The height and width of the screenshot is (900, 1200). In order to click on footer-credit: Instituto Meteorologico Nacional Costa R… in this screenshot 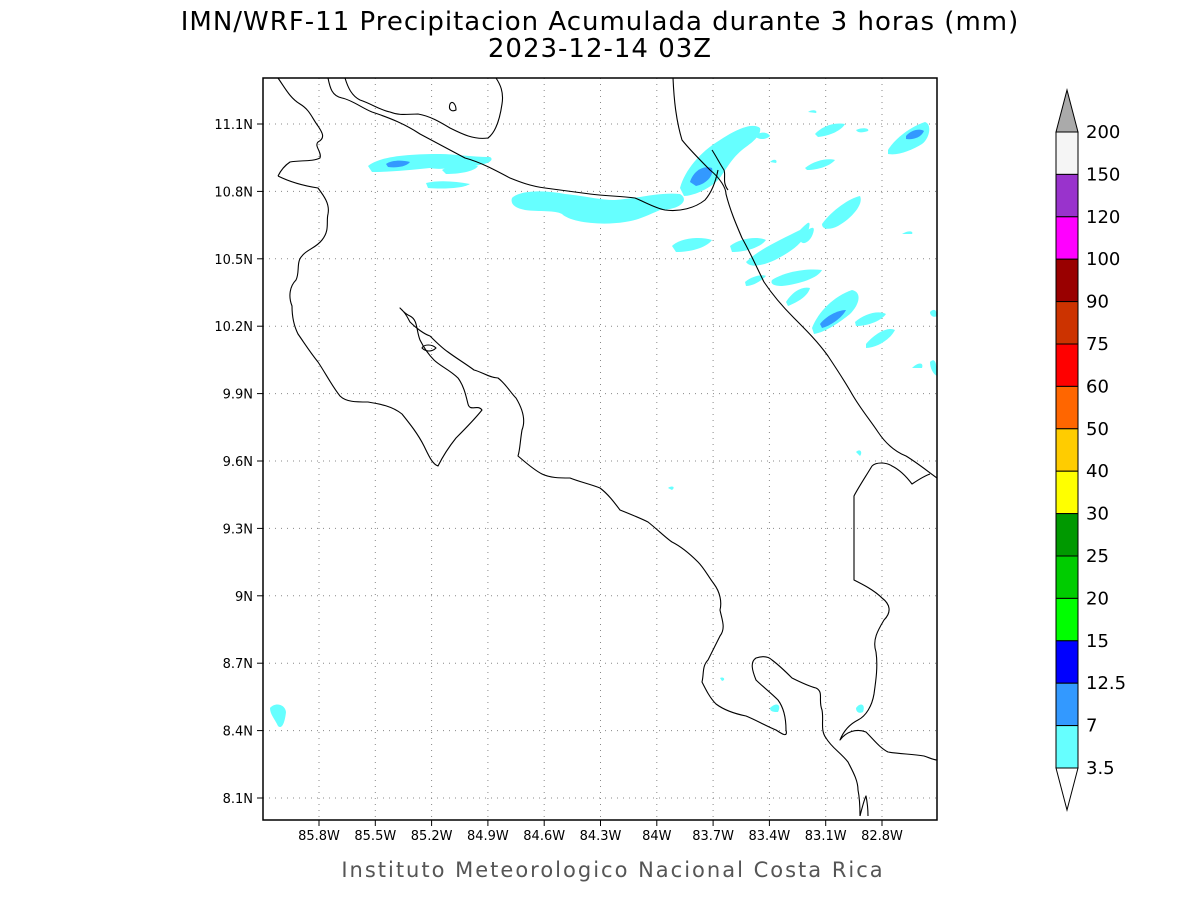, I will do `click(612, 870)`.